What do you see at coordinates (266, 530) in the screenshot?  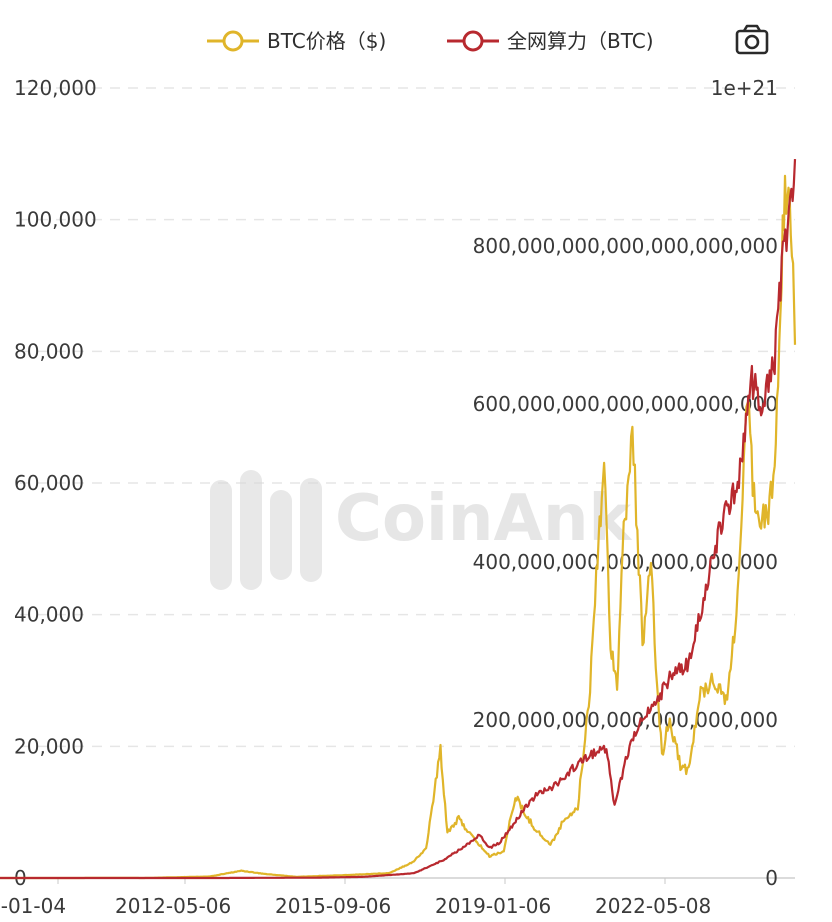 I see `watermark-logo` at bounding box center [266, 530].